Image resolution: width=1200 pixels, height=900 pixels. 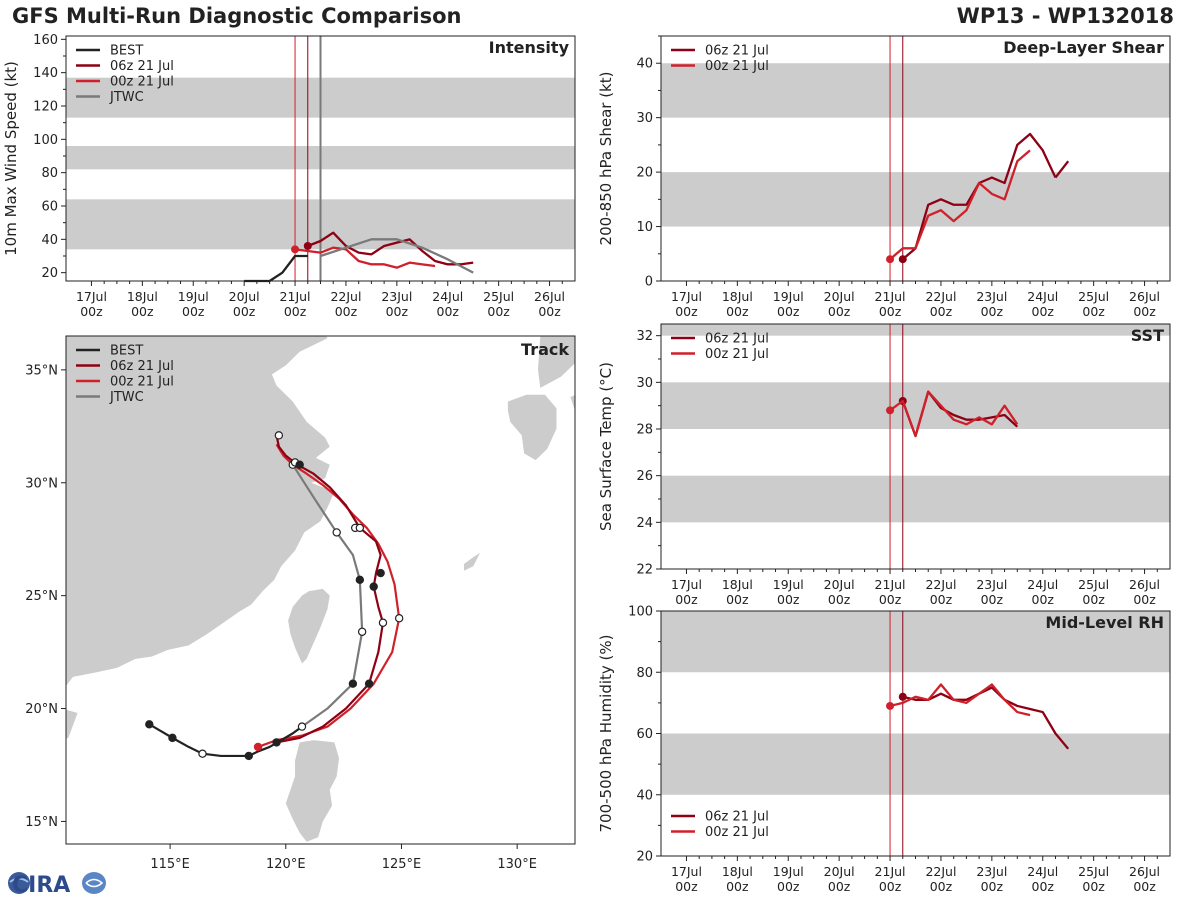 I want to click on land-luzon, so click(x=312, y=791).